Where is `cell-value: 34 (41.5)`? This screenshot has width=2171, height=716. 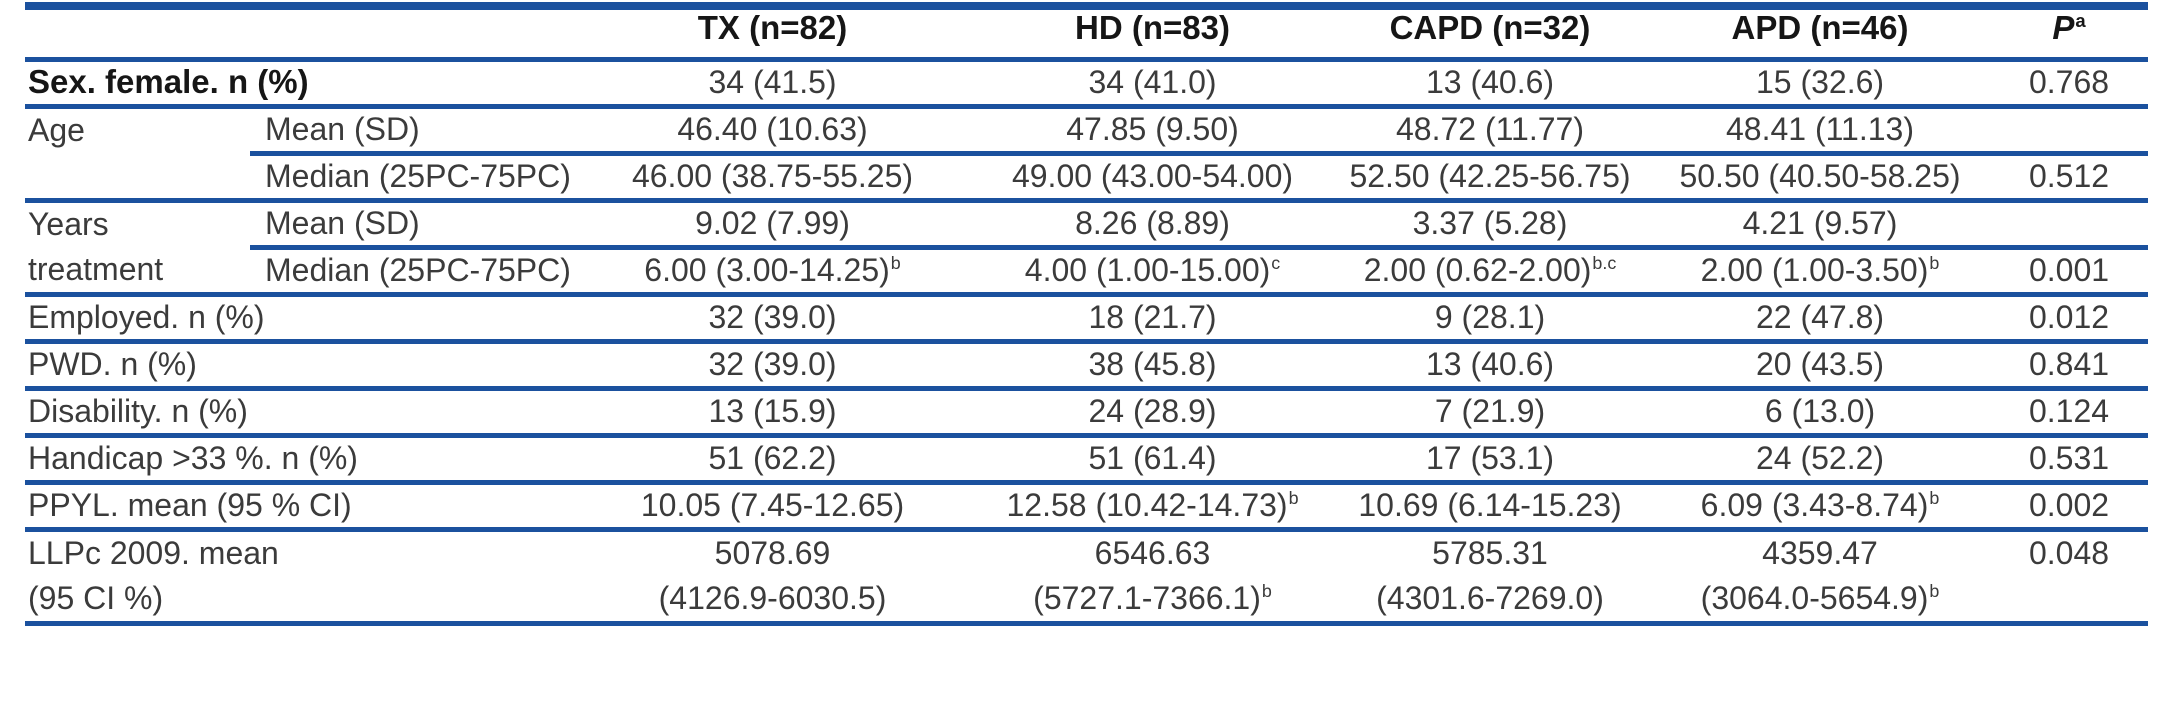
cell-value: 34 (41.5) is located at coordinates (772, 81).